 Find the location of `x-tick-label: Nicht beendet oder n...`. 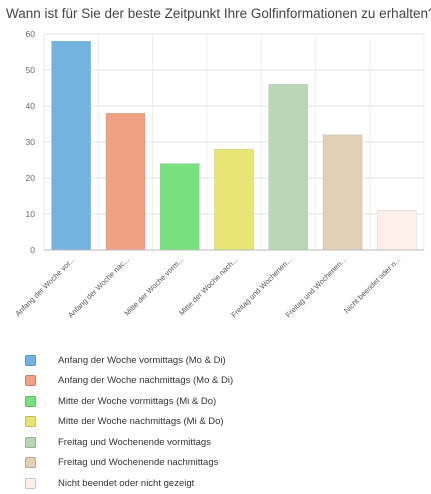

x-tick-label: Nicht beendet oder n... is located at coordinates (372, 285).